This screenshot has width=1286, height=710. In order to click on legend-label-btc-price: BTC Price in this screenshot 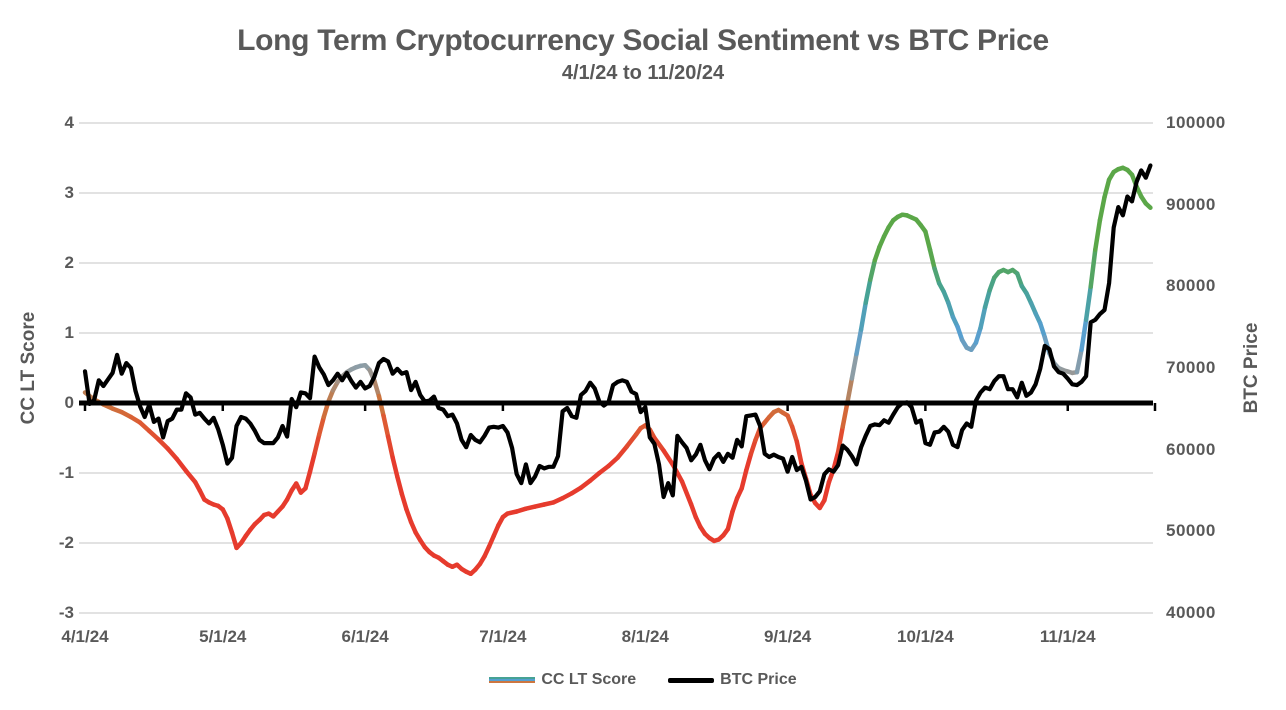, I will do `click(758, 679)`.